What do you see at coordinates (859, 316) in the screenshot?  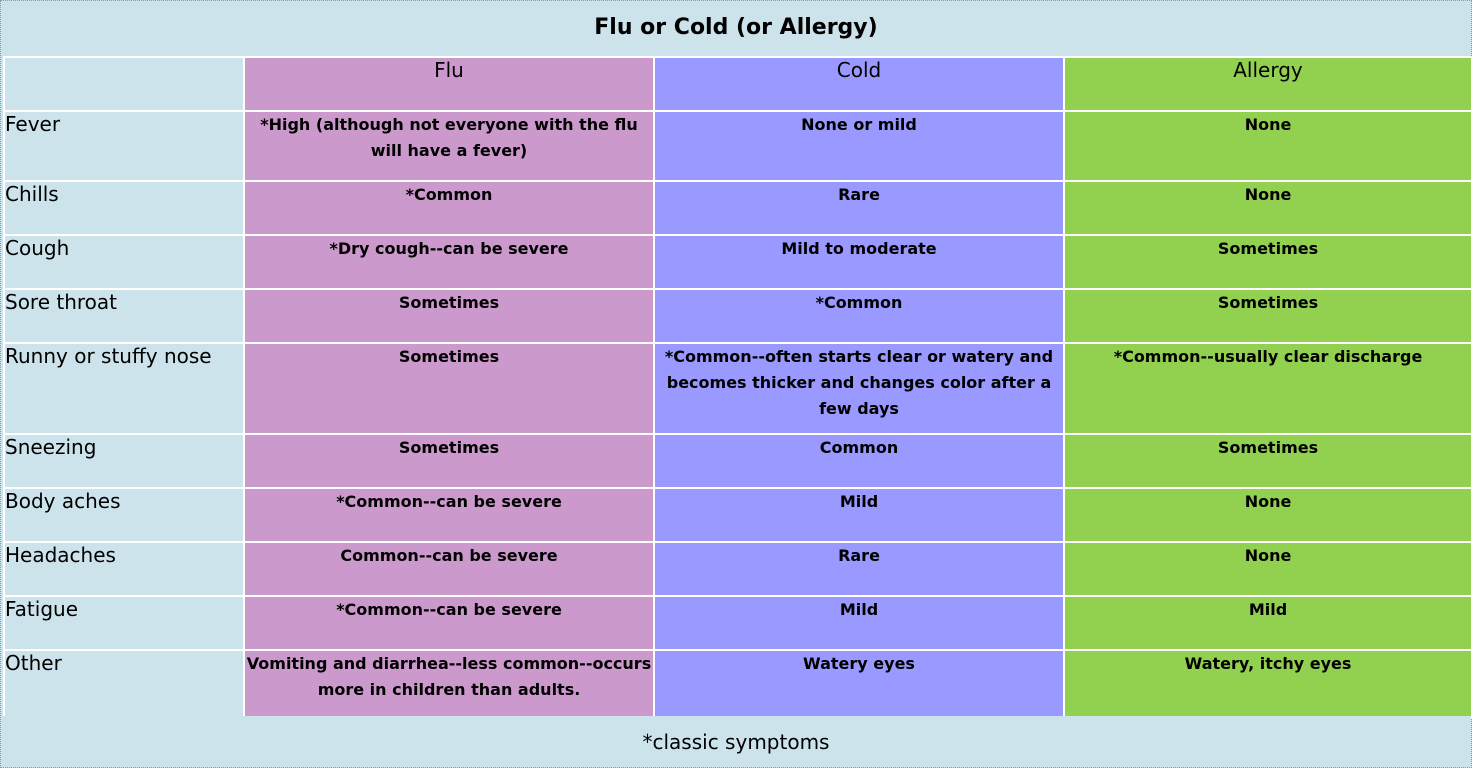 I see `cold-cell: *Common` at bounding box center [859, 316].